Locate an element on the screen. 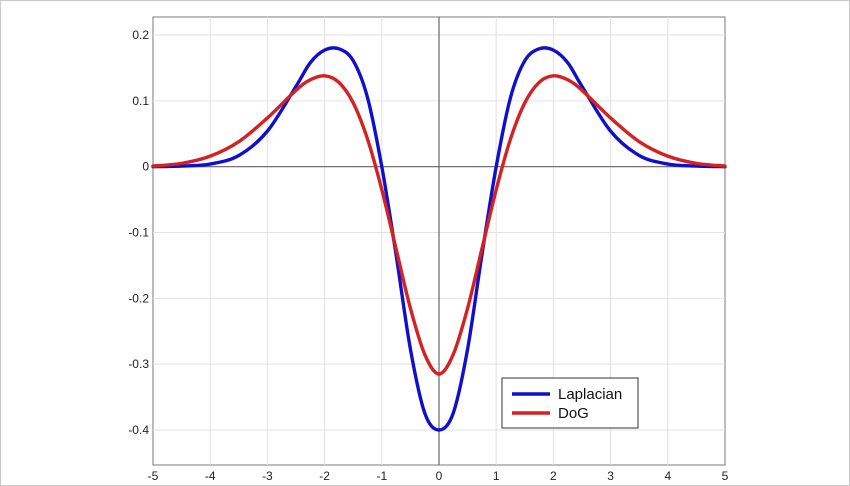 Image resolution: width=850 pixels, height=486 pixels. legend: Laplacian DoG is located at coordinates (570, 403).